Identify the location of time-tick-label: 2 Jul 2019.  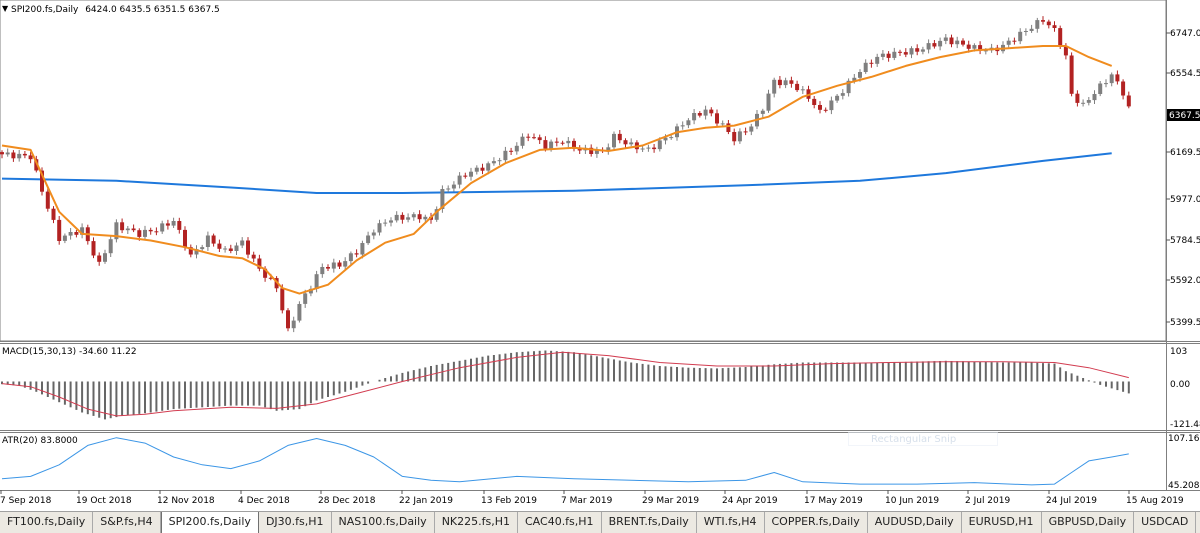
(987, 501).